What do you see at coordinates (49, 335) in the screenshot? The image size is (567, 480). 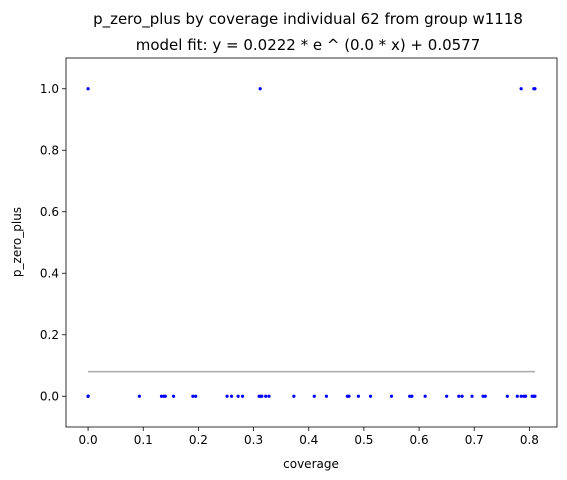 I see `y-tick-label: 0.2` at bounding box center [49, 335].